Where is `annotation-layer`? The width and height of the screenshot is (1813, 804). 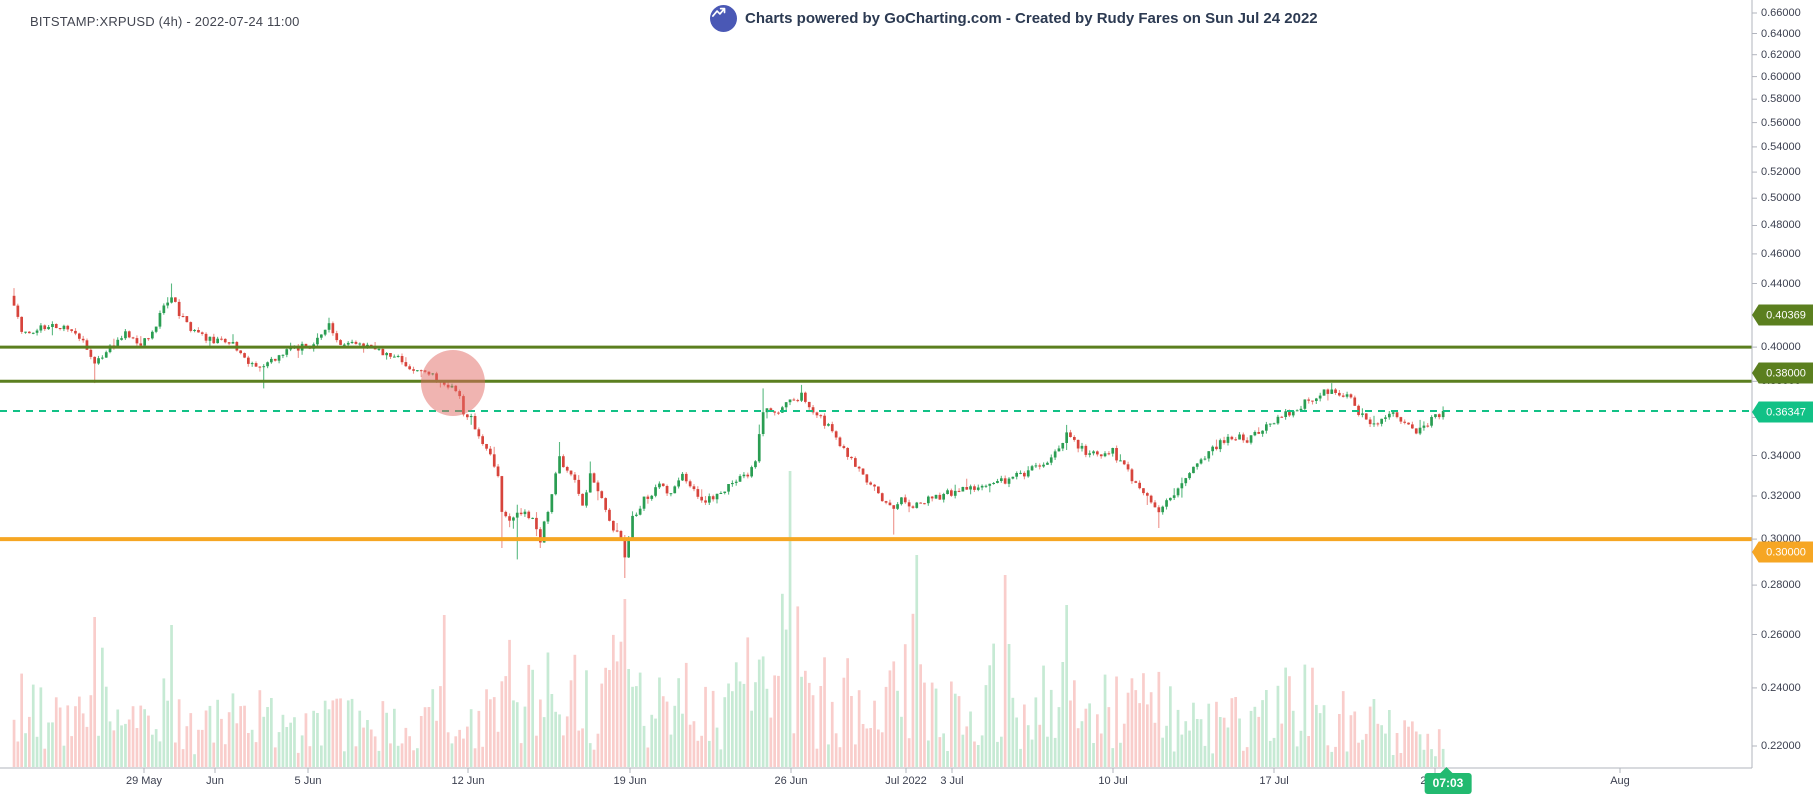
annotation-layer is located at coordinates (453, 383).